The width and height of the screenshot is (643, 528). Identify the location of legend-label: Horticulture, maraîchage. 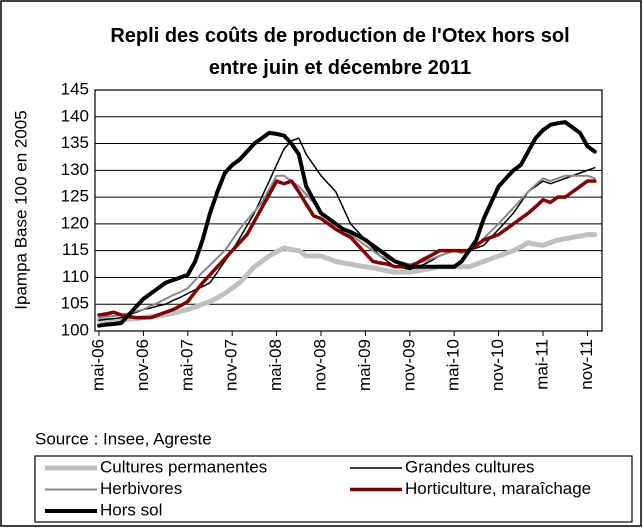
(498, 488).